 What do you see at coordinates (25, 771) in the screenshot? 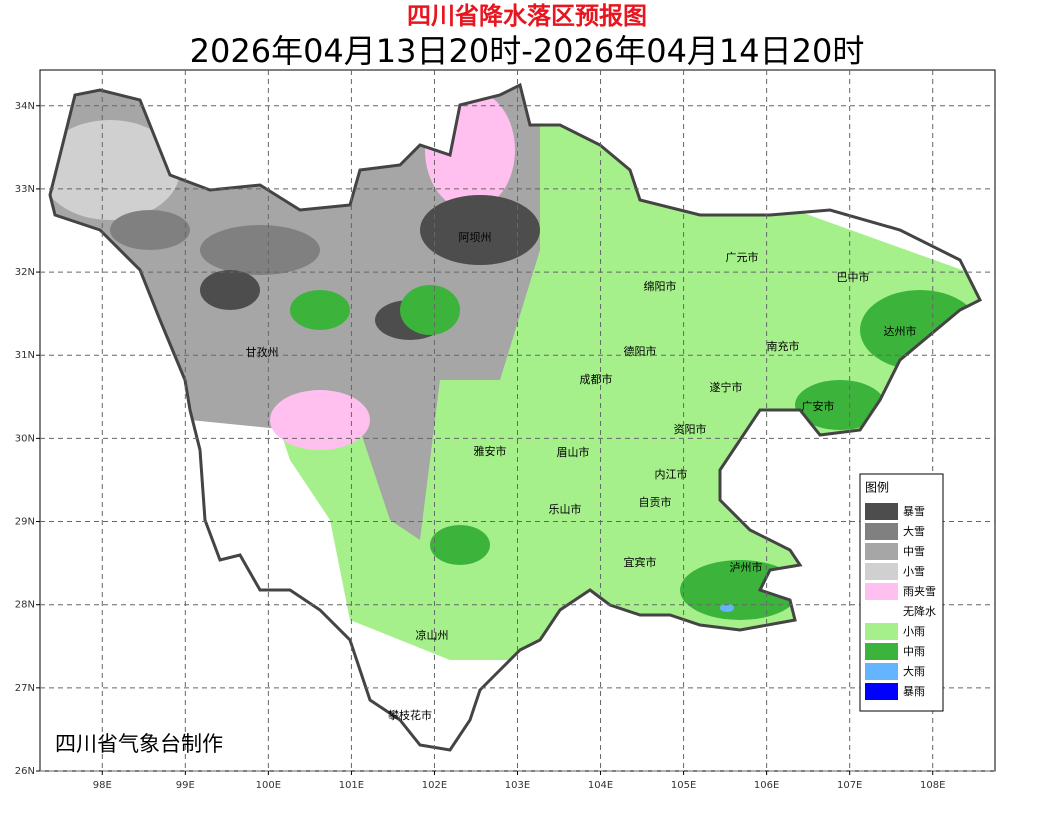
I see `y-tick-label: 26N` at bounding box center [25, 771].